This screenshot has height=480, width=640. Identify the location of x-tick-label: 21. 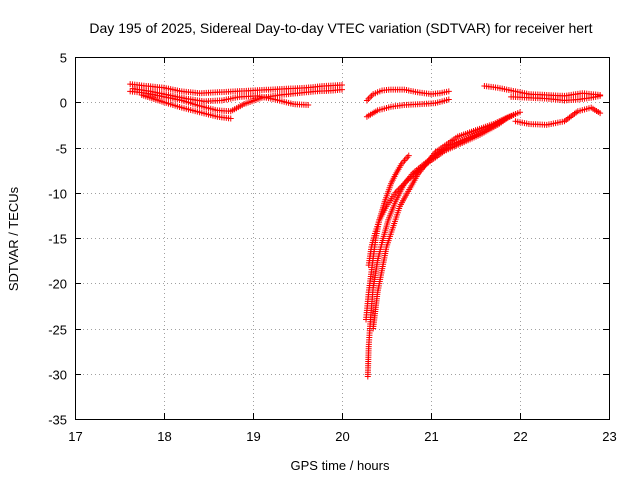
(431, 436).